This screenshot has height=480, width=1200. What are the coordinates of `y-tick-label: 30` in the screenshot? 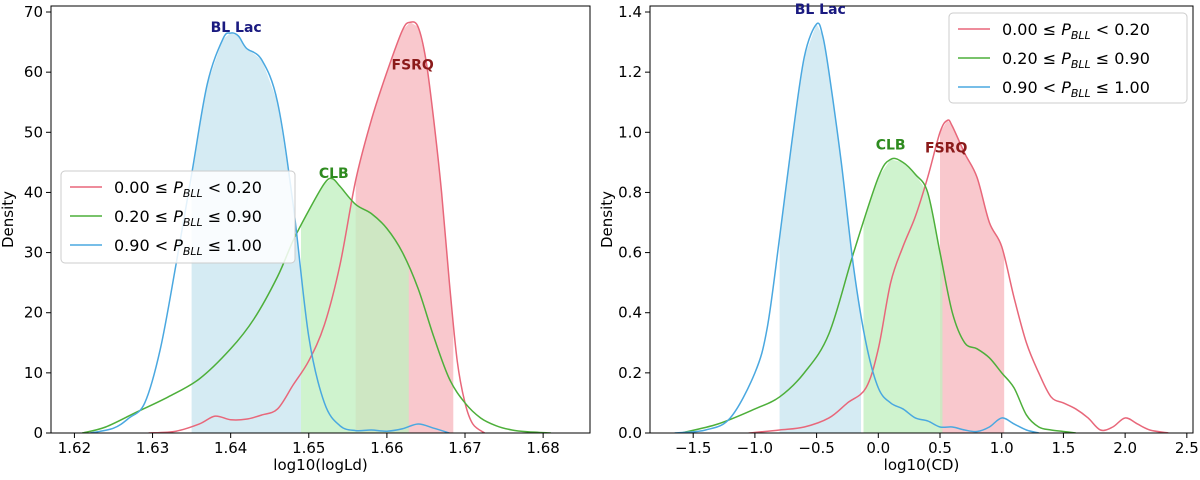 It's located at (33, 253).